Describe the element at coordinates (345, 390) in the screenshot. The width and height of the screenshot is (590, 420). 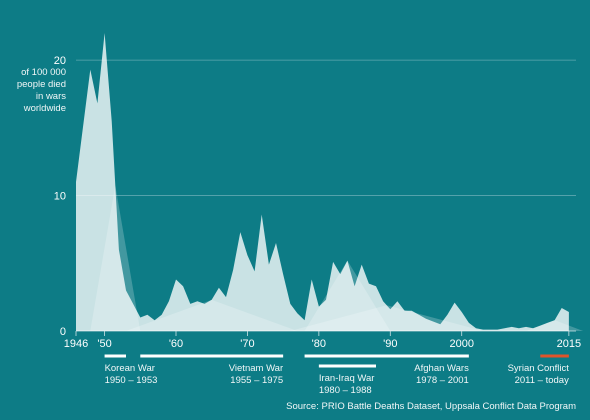
I see `conflict-years: 1980 – 1988` at that location.